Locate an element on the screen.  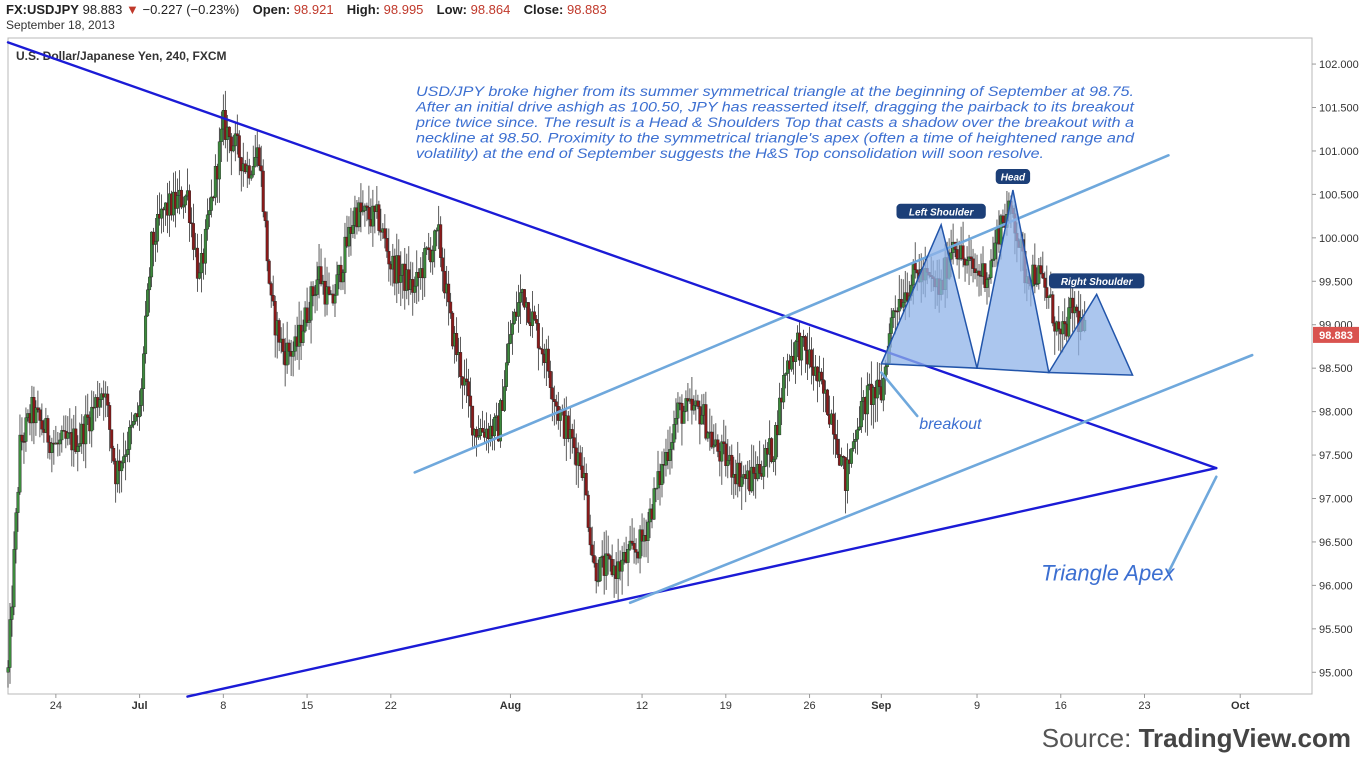
hs-right-shoulder is located at coordinates (1090, 334).